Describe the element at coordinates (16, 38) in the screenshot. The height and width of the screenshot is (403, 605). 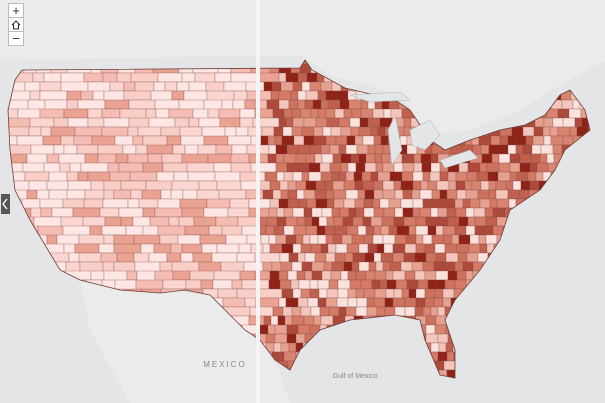
I see `zoom-out: −` at that location.